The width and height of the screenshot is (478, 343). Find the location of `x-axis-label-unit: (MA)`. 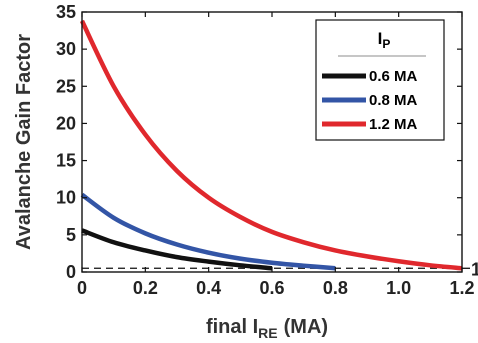

x-axis-label-unit: (MA) is located at coordinates (306, 327).